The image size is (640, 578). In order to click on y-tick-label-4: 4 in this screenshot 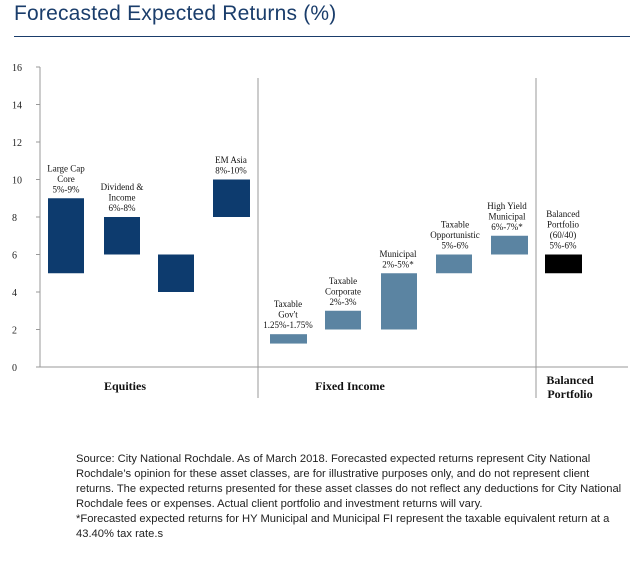, I will do `click(14, 293)`.